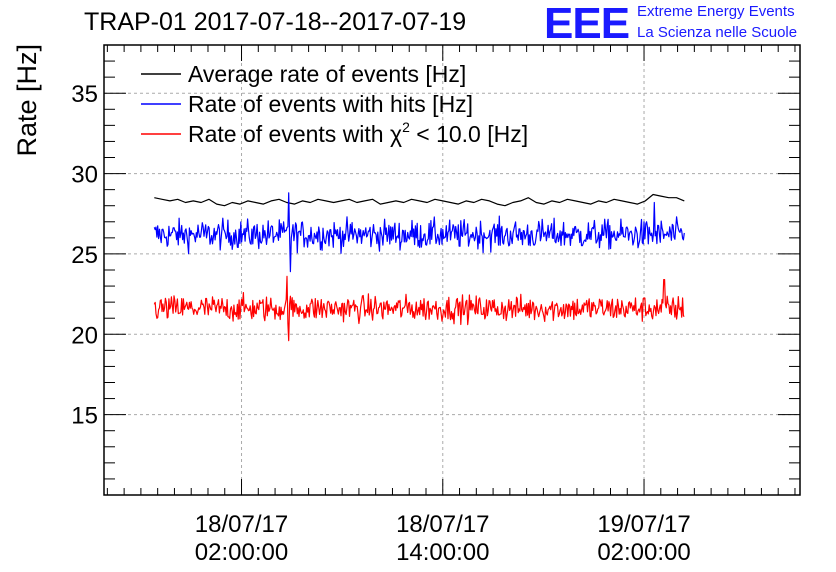 The height and width of the screenshot is (572, 836). Describe the element at coordinates (275, 22) in the screenshot. I see `chart-title: TRAP-01 2017-07-18--2017-07-19` at that location.